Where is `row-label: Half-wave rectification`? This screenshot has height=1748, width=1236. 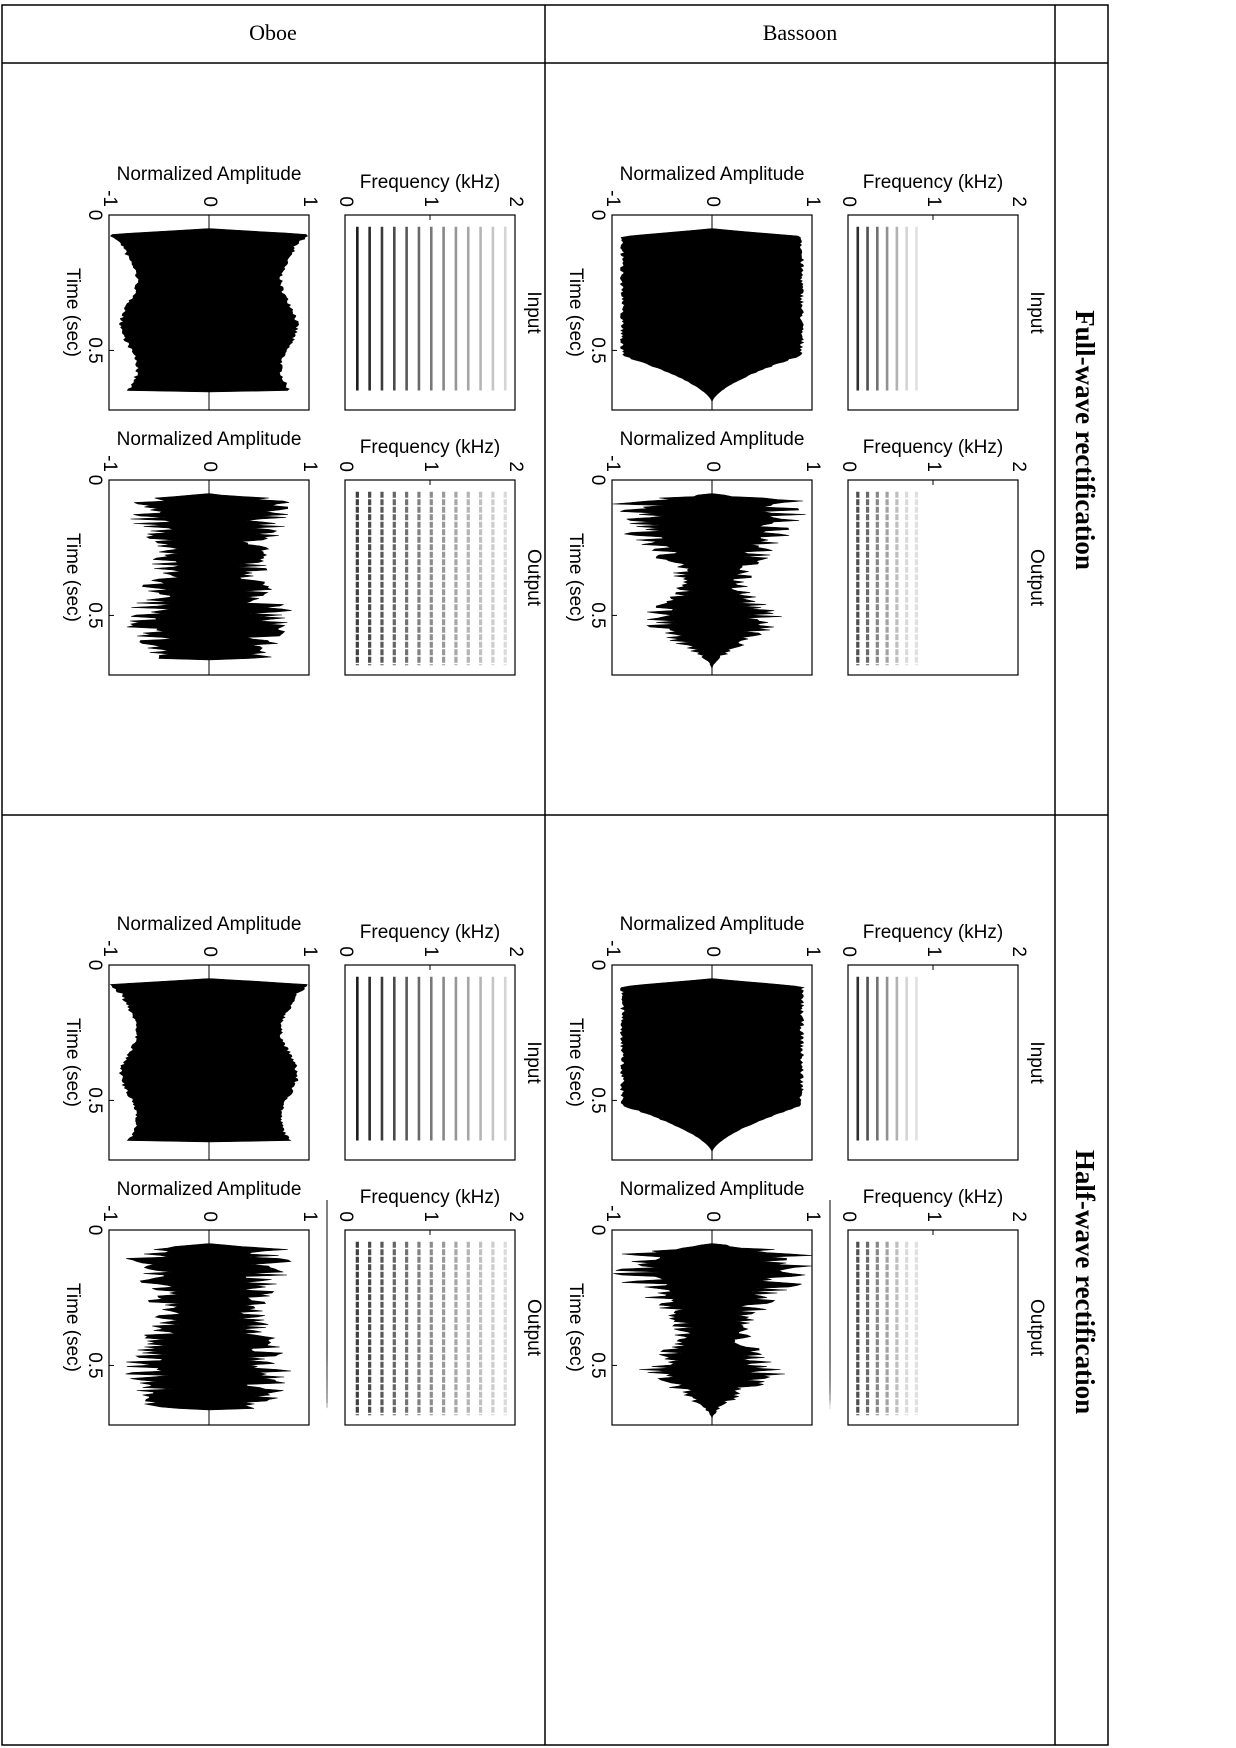
row-label: Half-wave rectification is located at coordinates (1085, 1282).